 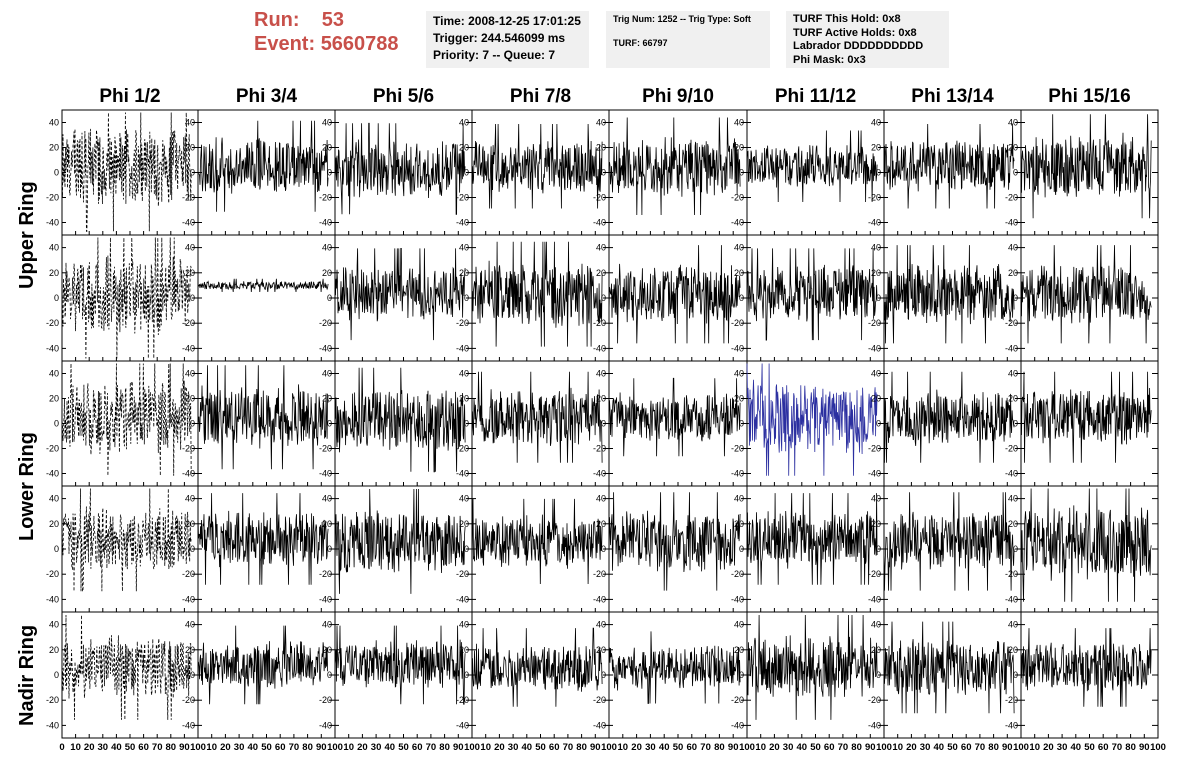 I want to click on x-tick-label: 100, so click(x=198, y=747).